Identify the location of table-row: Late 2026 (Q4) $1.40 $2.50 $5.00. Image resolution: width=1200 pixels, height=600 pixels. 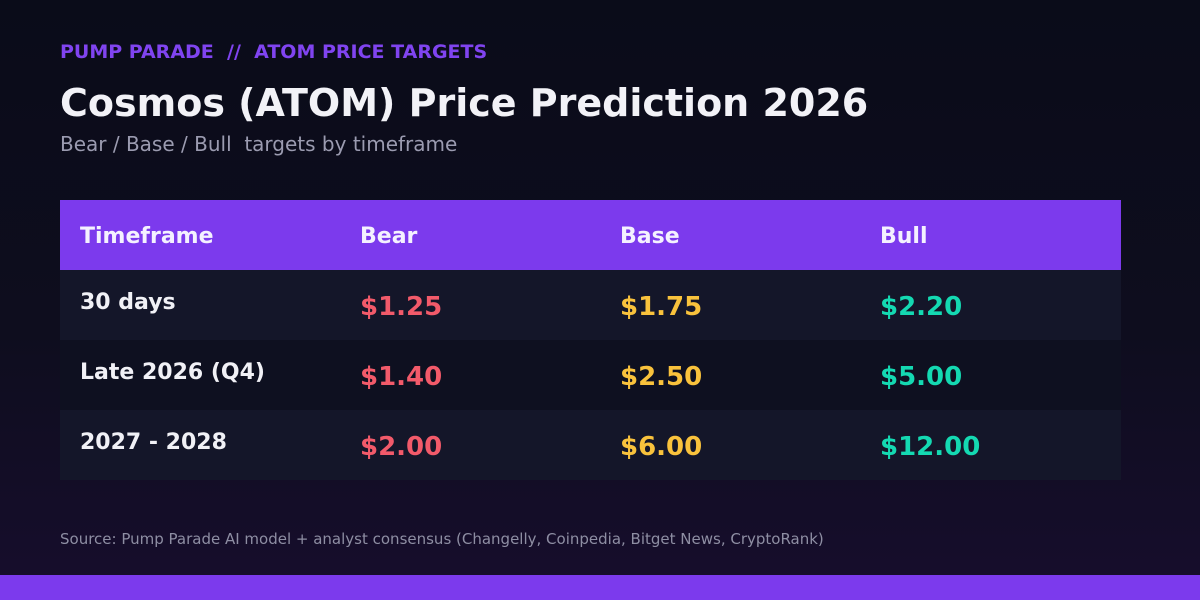
(590, 375).